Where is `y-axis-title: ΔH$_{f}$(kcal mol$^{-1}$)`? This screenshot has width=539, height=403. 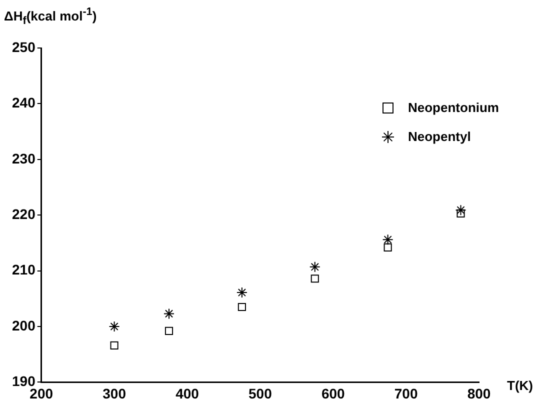
y-axis-title: ΔH$_{f}$(kcal mol$^{-1}$) is located at coordinates (50, 16).